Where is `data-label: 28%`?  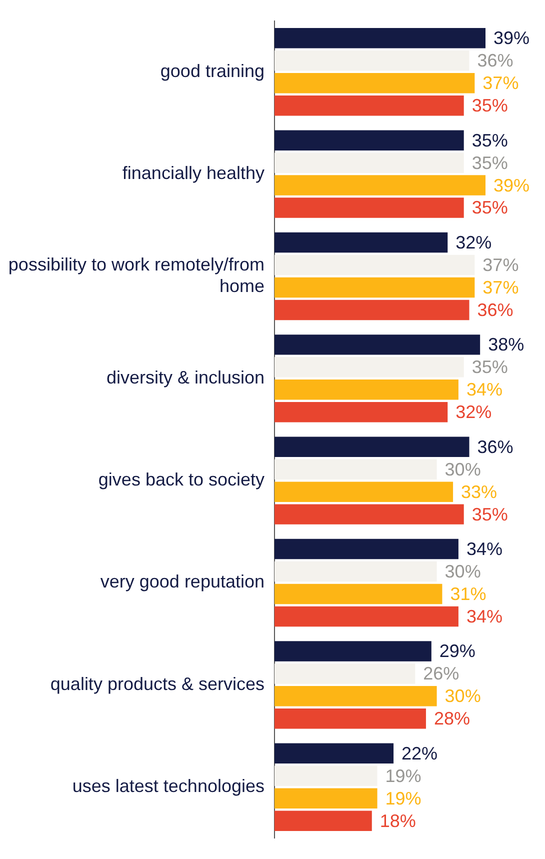
data-label: 28% is located at coordinates (452, 718).